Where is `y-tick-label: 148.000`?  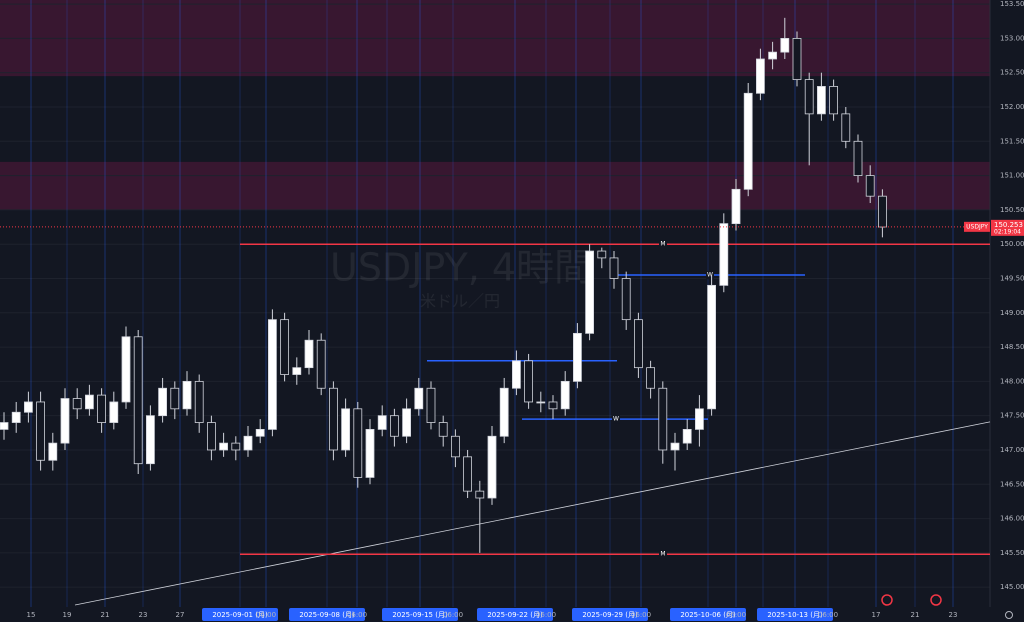
y-tick-label: 148.000 is located at coordinates (1012, 381).